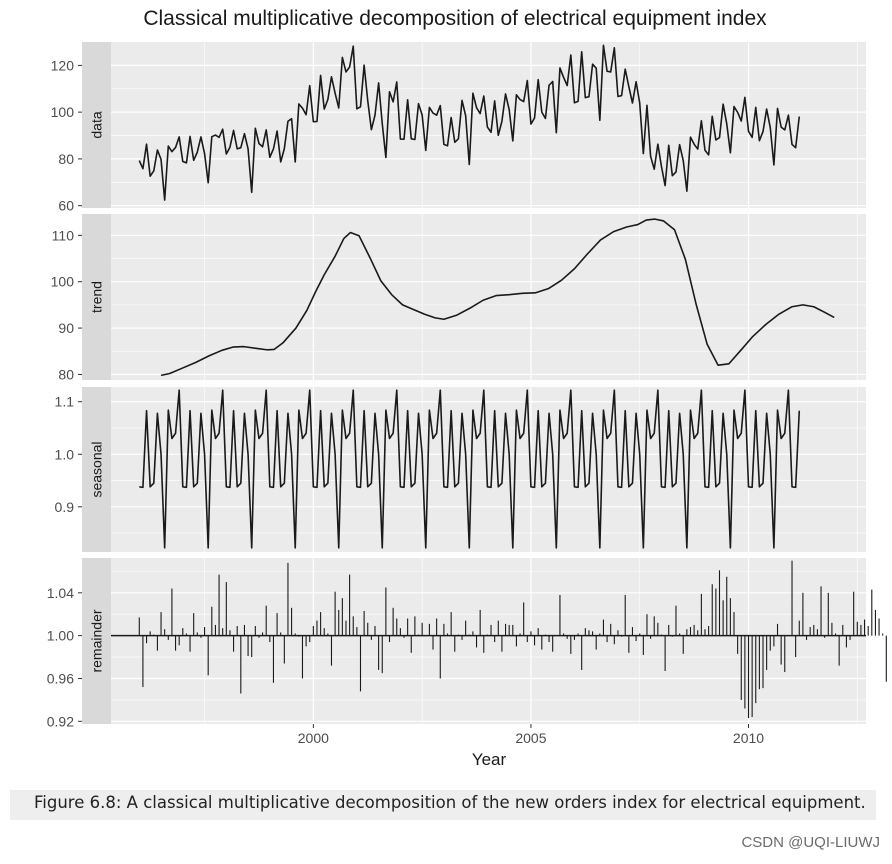 The width and height of the screenshot is (892, 864). I want to click on trend-series-line, so click(497, 297).